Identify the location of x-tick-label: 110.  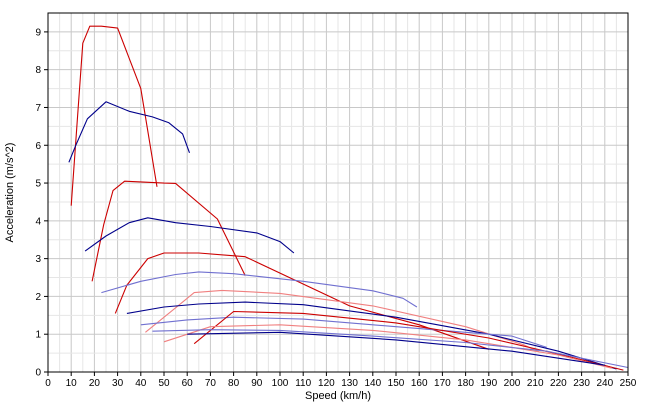
(303, 383).